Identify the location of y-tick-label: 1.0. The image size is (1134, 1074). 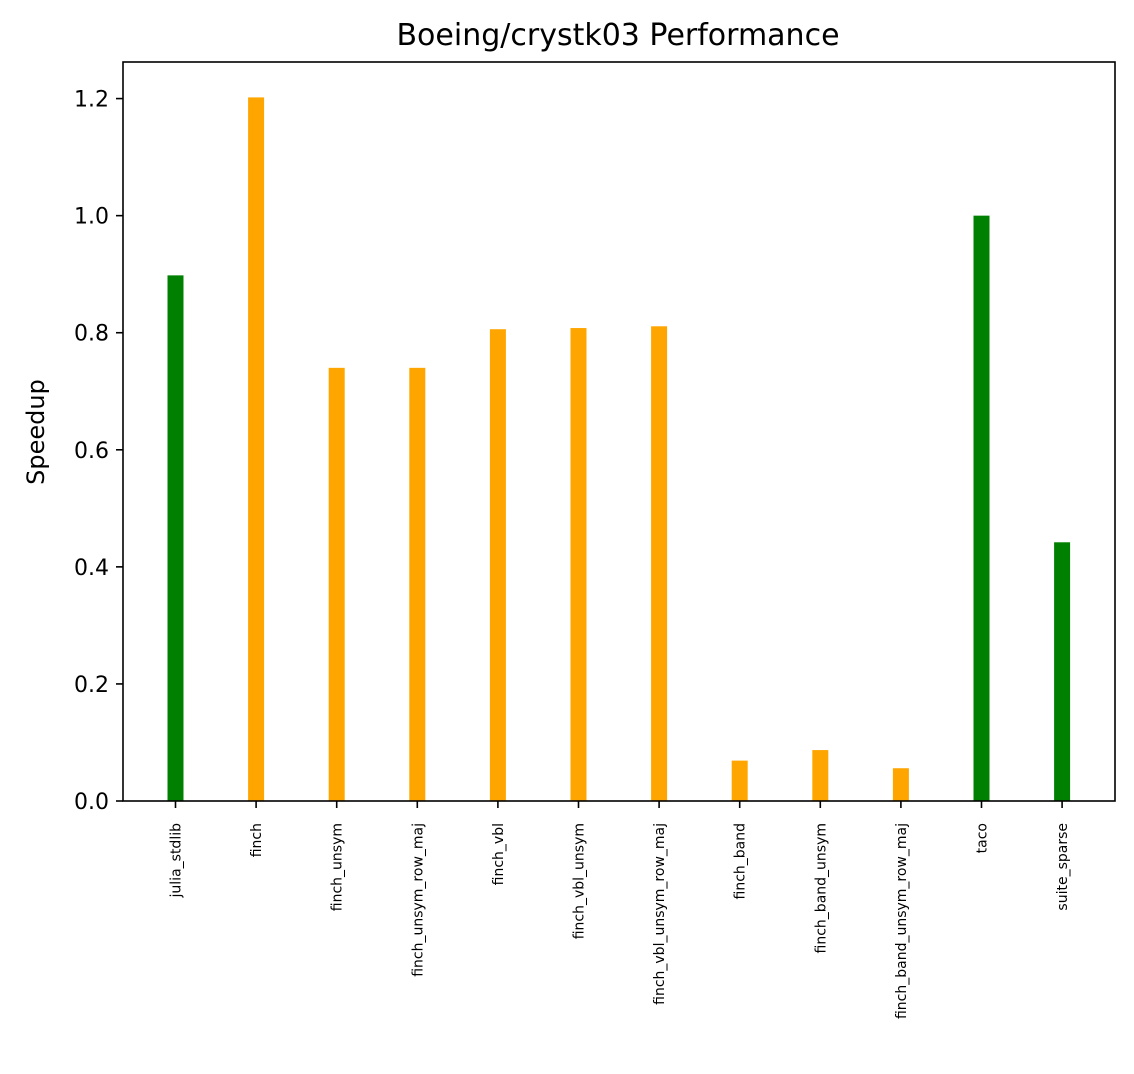
(91, 217).